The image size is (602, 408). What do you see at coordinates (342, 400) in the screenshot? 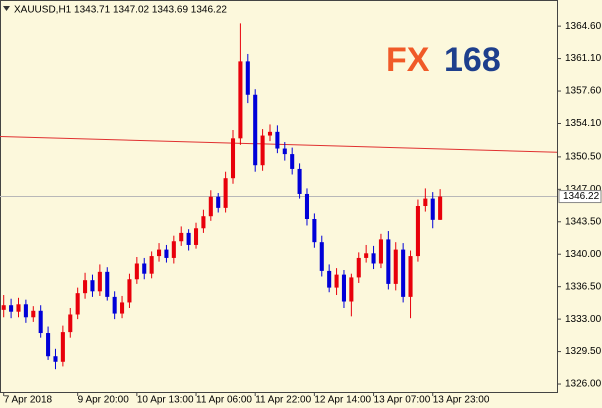
I see `x-tick-label: 12 Apr 14:00` at bounding box center [342, 400].